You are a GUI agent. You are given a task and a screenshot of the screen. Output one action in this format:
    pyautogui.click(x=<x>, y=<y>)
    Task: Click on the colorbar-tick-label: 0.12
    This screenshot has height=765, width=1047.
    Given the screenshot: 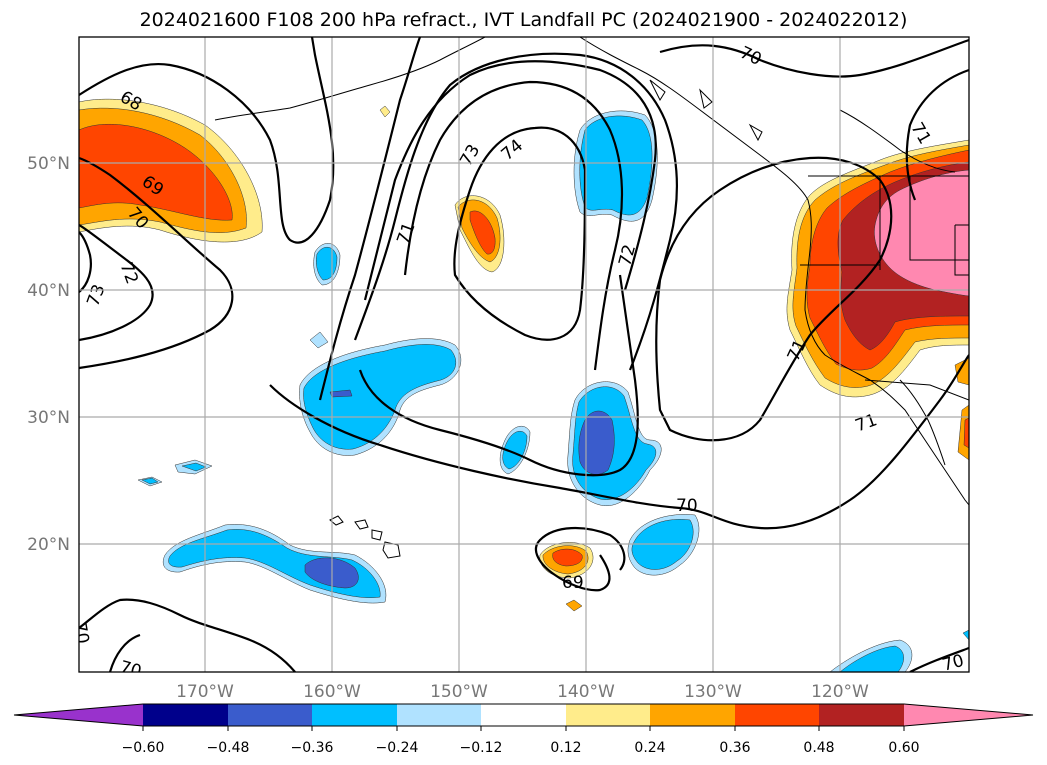 What is the action you would take?
    pyautogui.click(x=565, y=748)
    